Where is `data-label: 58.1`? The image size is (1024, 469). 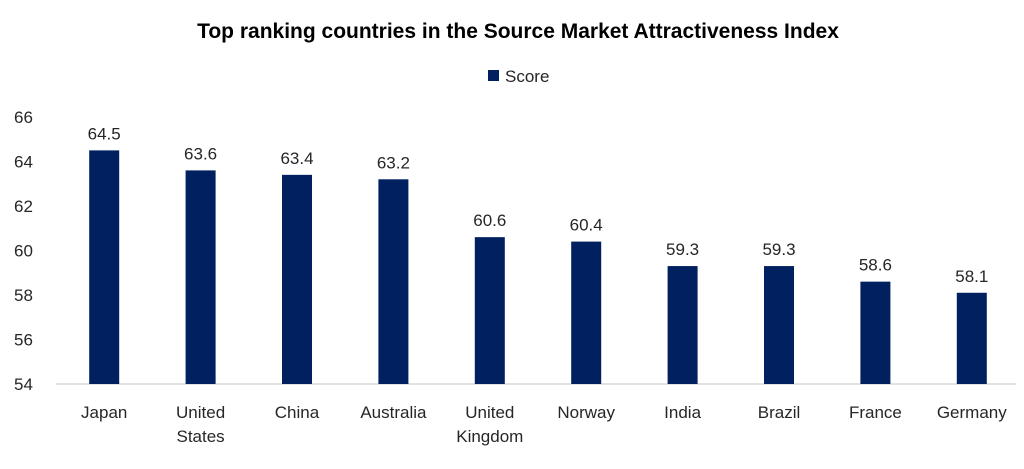
data-label: 58.1 is located at coordinates (971, 276).